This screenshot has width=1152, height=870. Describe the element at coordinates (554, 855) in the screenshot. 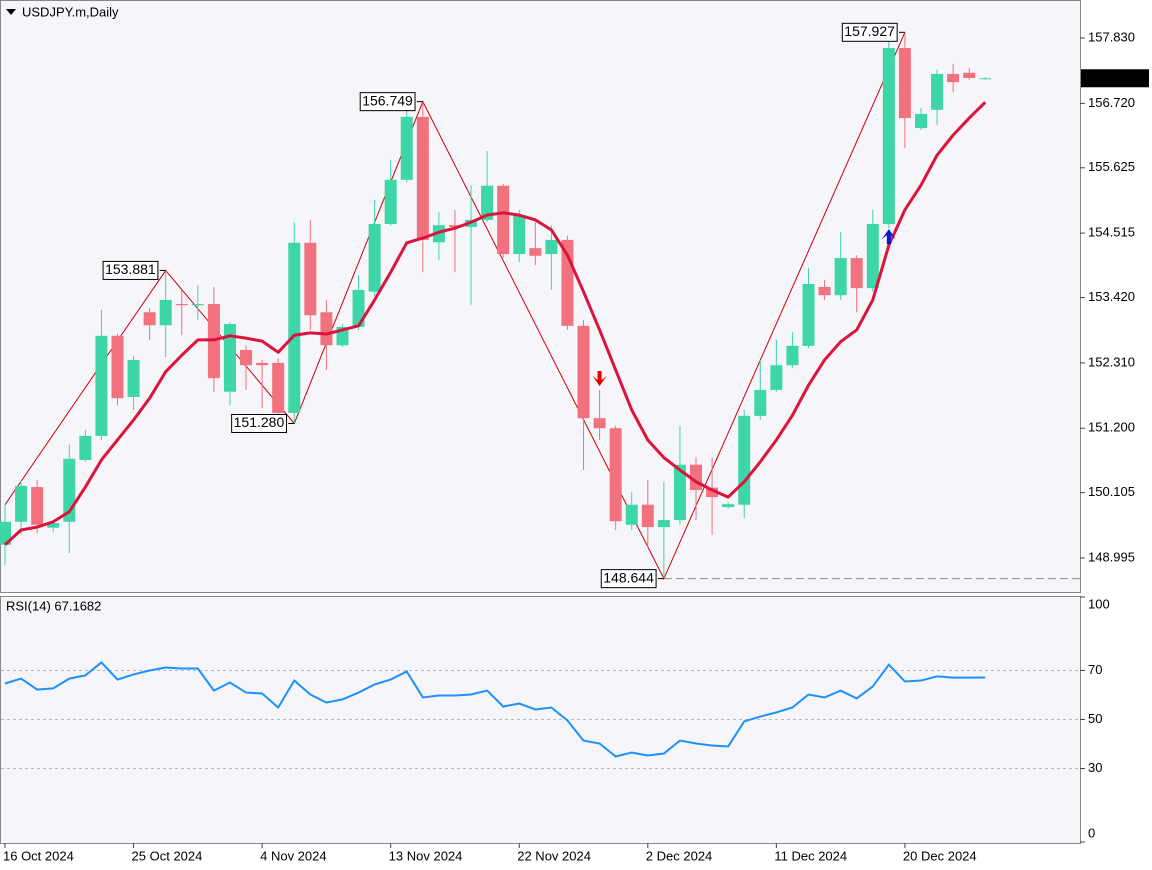

I see `x-tick-label: 22 Nov 2024` at that location.